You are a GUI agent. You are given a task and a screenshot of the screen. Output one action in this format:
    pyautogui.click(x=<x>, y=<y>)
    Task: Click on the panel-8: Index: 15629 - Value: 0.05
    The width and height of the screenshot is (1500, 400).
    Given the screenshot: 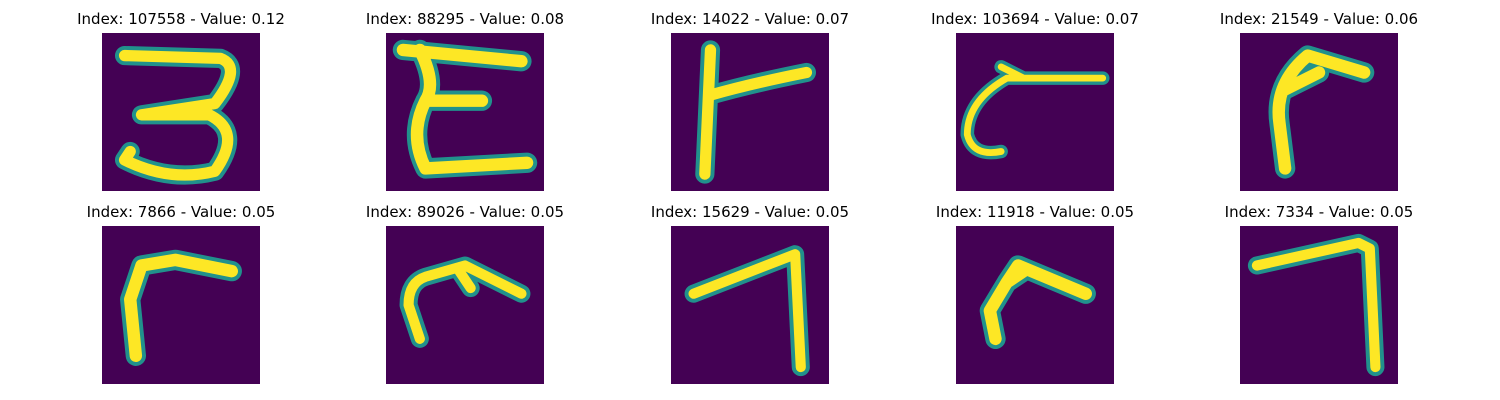 What is the action you would take?
    pyautogui.click(x=750, y=298)
    